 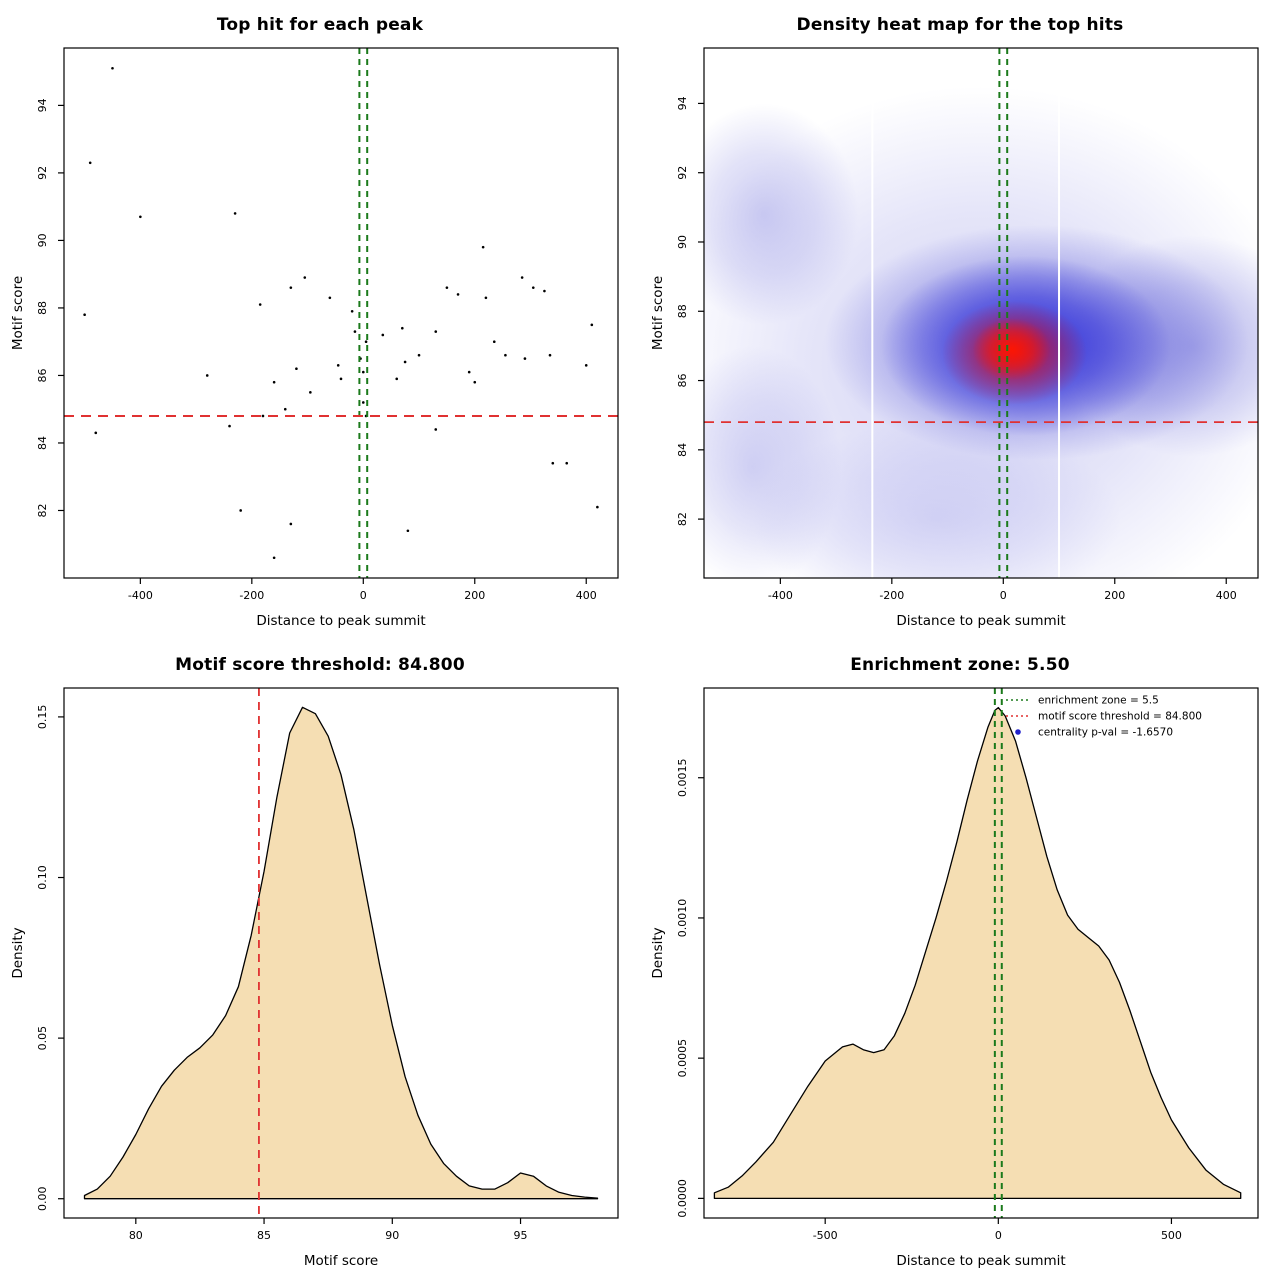 What do you see at coordinates (682, 918) in the screenshot?
I see `svg-text: 0.0010` at bounding box center [682, 918].